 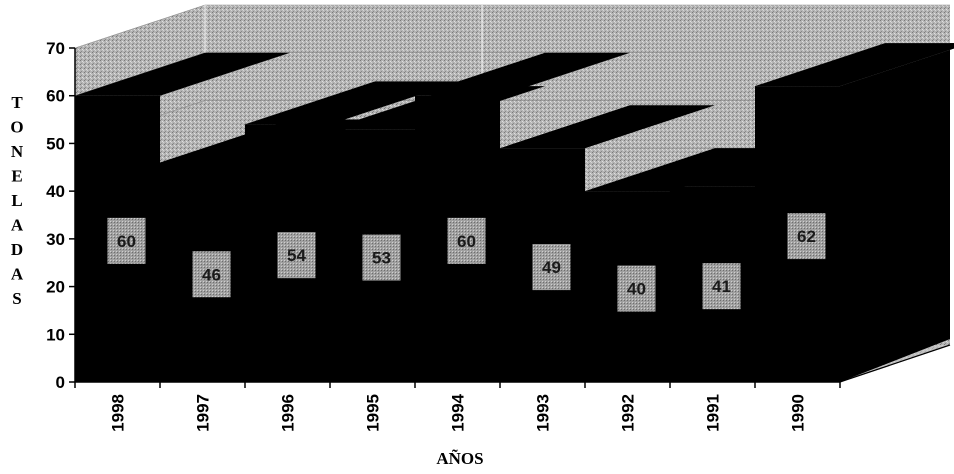 I want to click on floor-edge, so click(x=895, y=363).